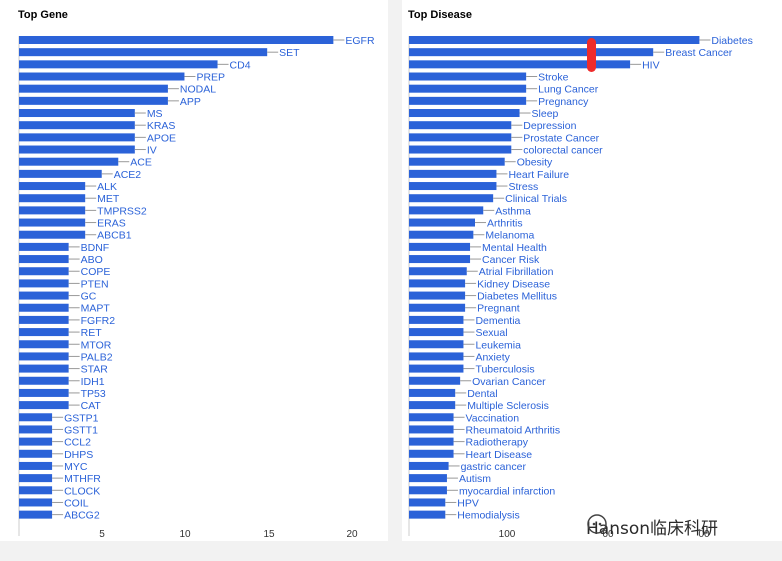  What do you see at coordinates (520, 64) in the screenshot?
I see `bar-hiv` at bounding box center [520, 64].